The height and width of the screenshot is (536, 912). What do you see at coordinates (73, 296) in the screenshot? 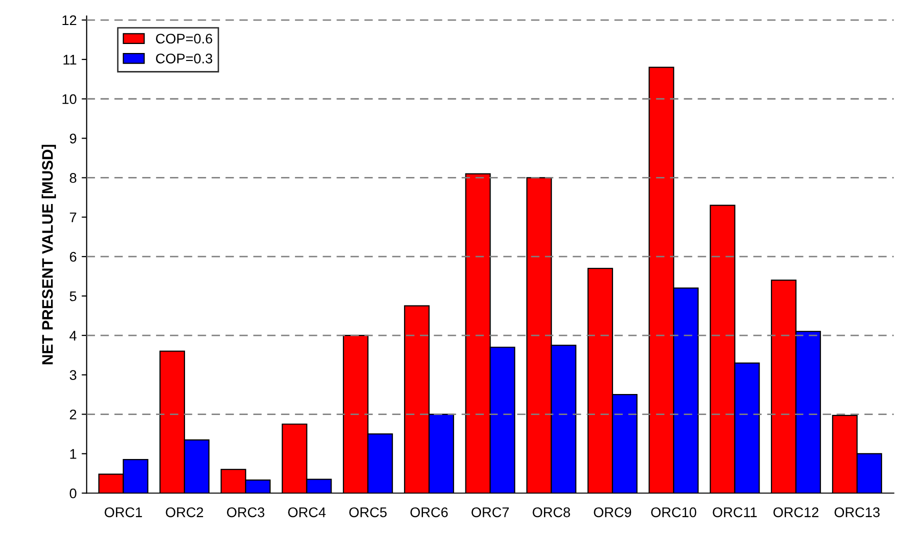
I see `y-tick-label: 5` at bounding box center [73, 296].